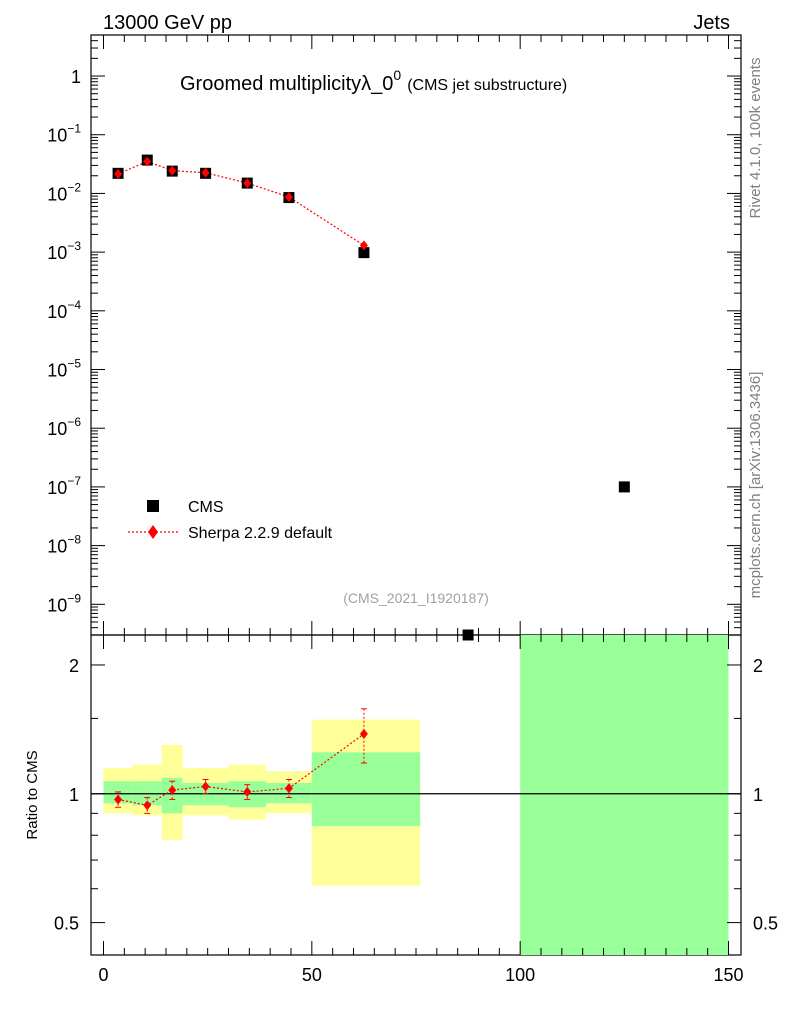  Describe the element at coordinates (64, 545) in the screenshot. I see `main-y-tick-label: 10⁻⁸` at that location.